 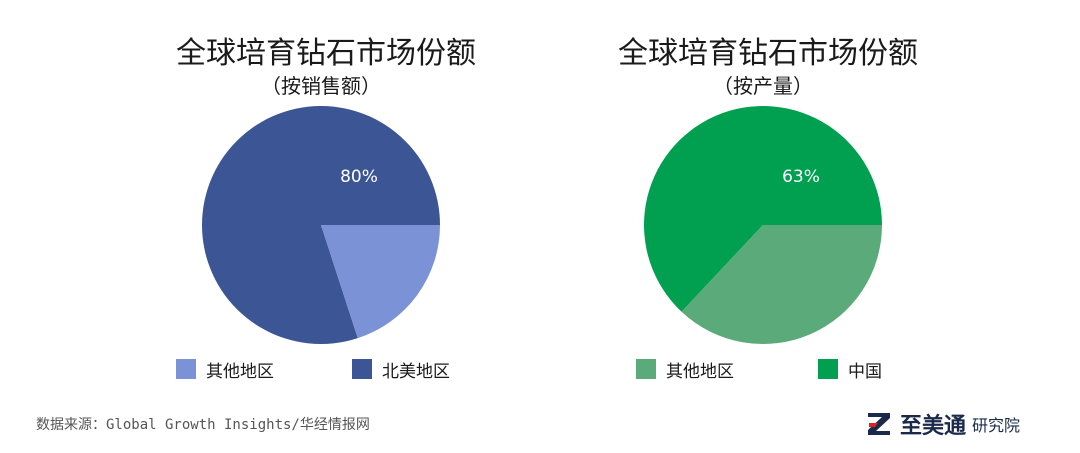 I want to click on brand-suffix: 研究院, so click(x=996, y=425).